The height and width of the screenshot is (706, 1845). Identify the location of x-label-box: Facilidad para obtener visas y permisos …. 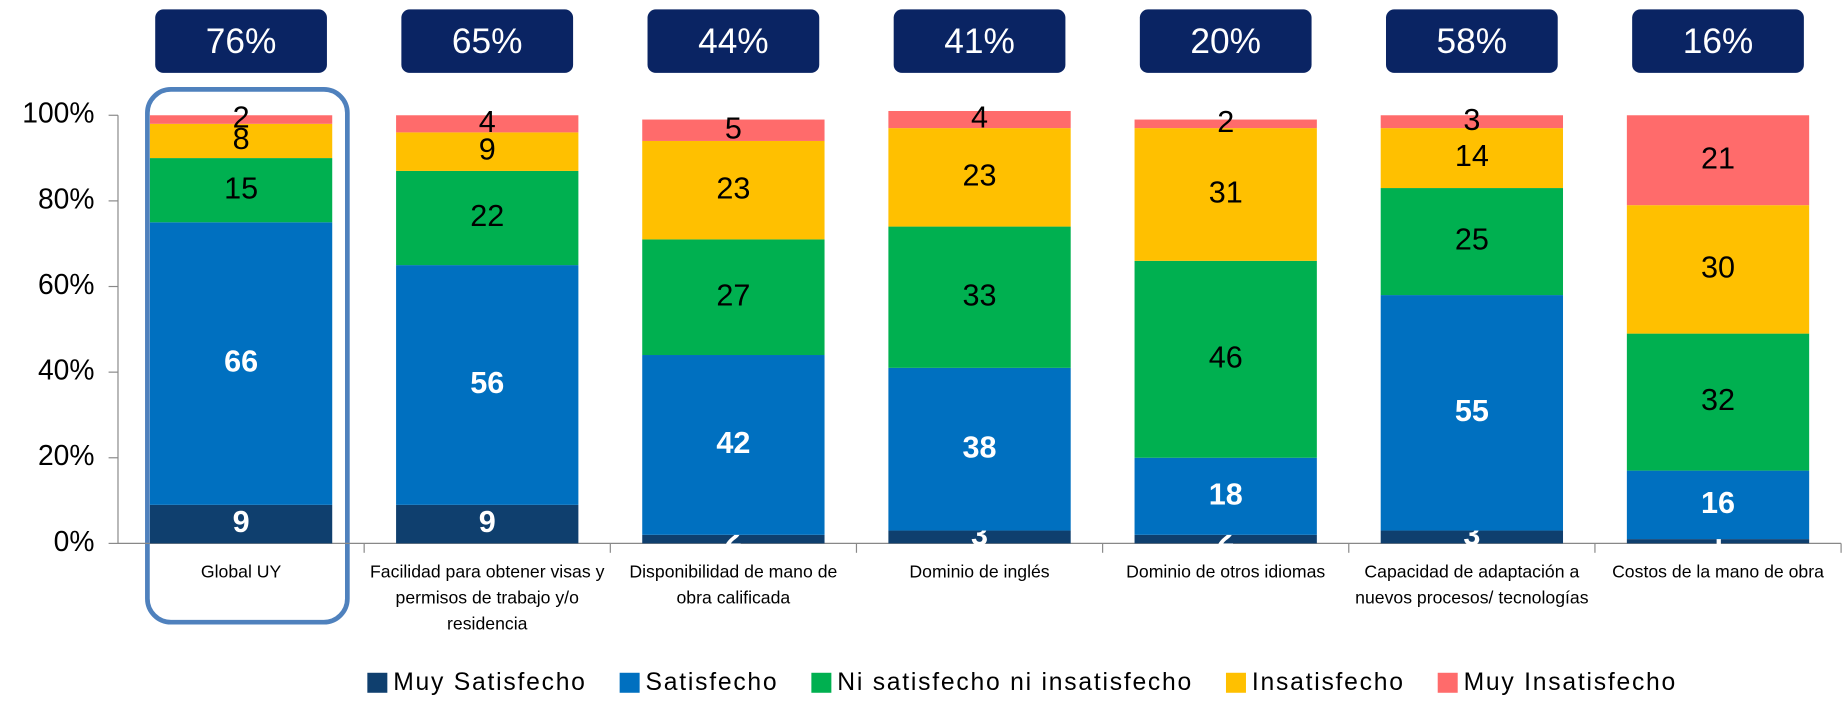
(487, 598).